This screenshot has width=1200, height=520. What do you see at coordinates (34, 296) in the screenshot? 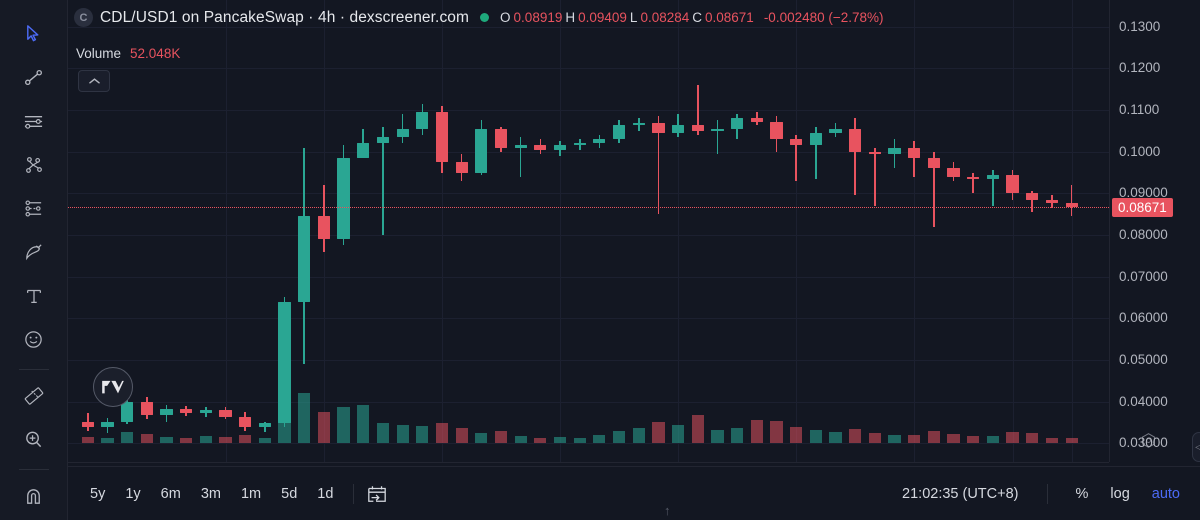
I see `text-icon` at bounding box center [34, 296].